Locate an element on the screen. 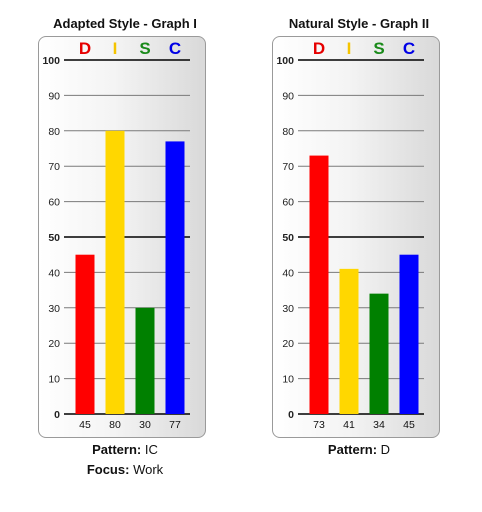 This screenshot has width=482, height=512. footer-value: D is located at coordinates (385, 449).